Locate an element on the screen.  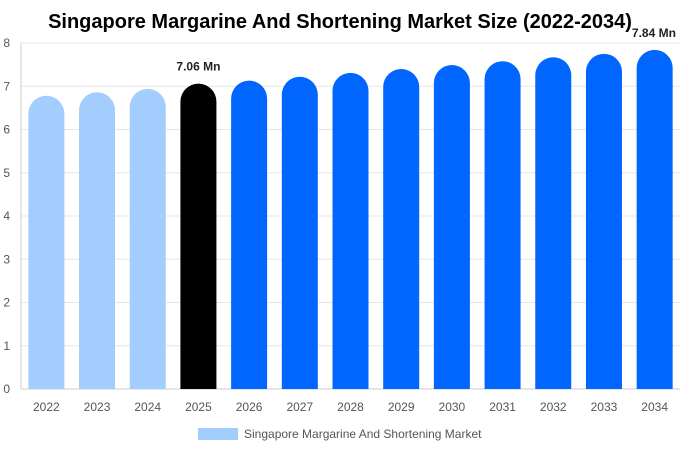
x-tick-label: 2024 is located at coordinates (147, 407).